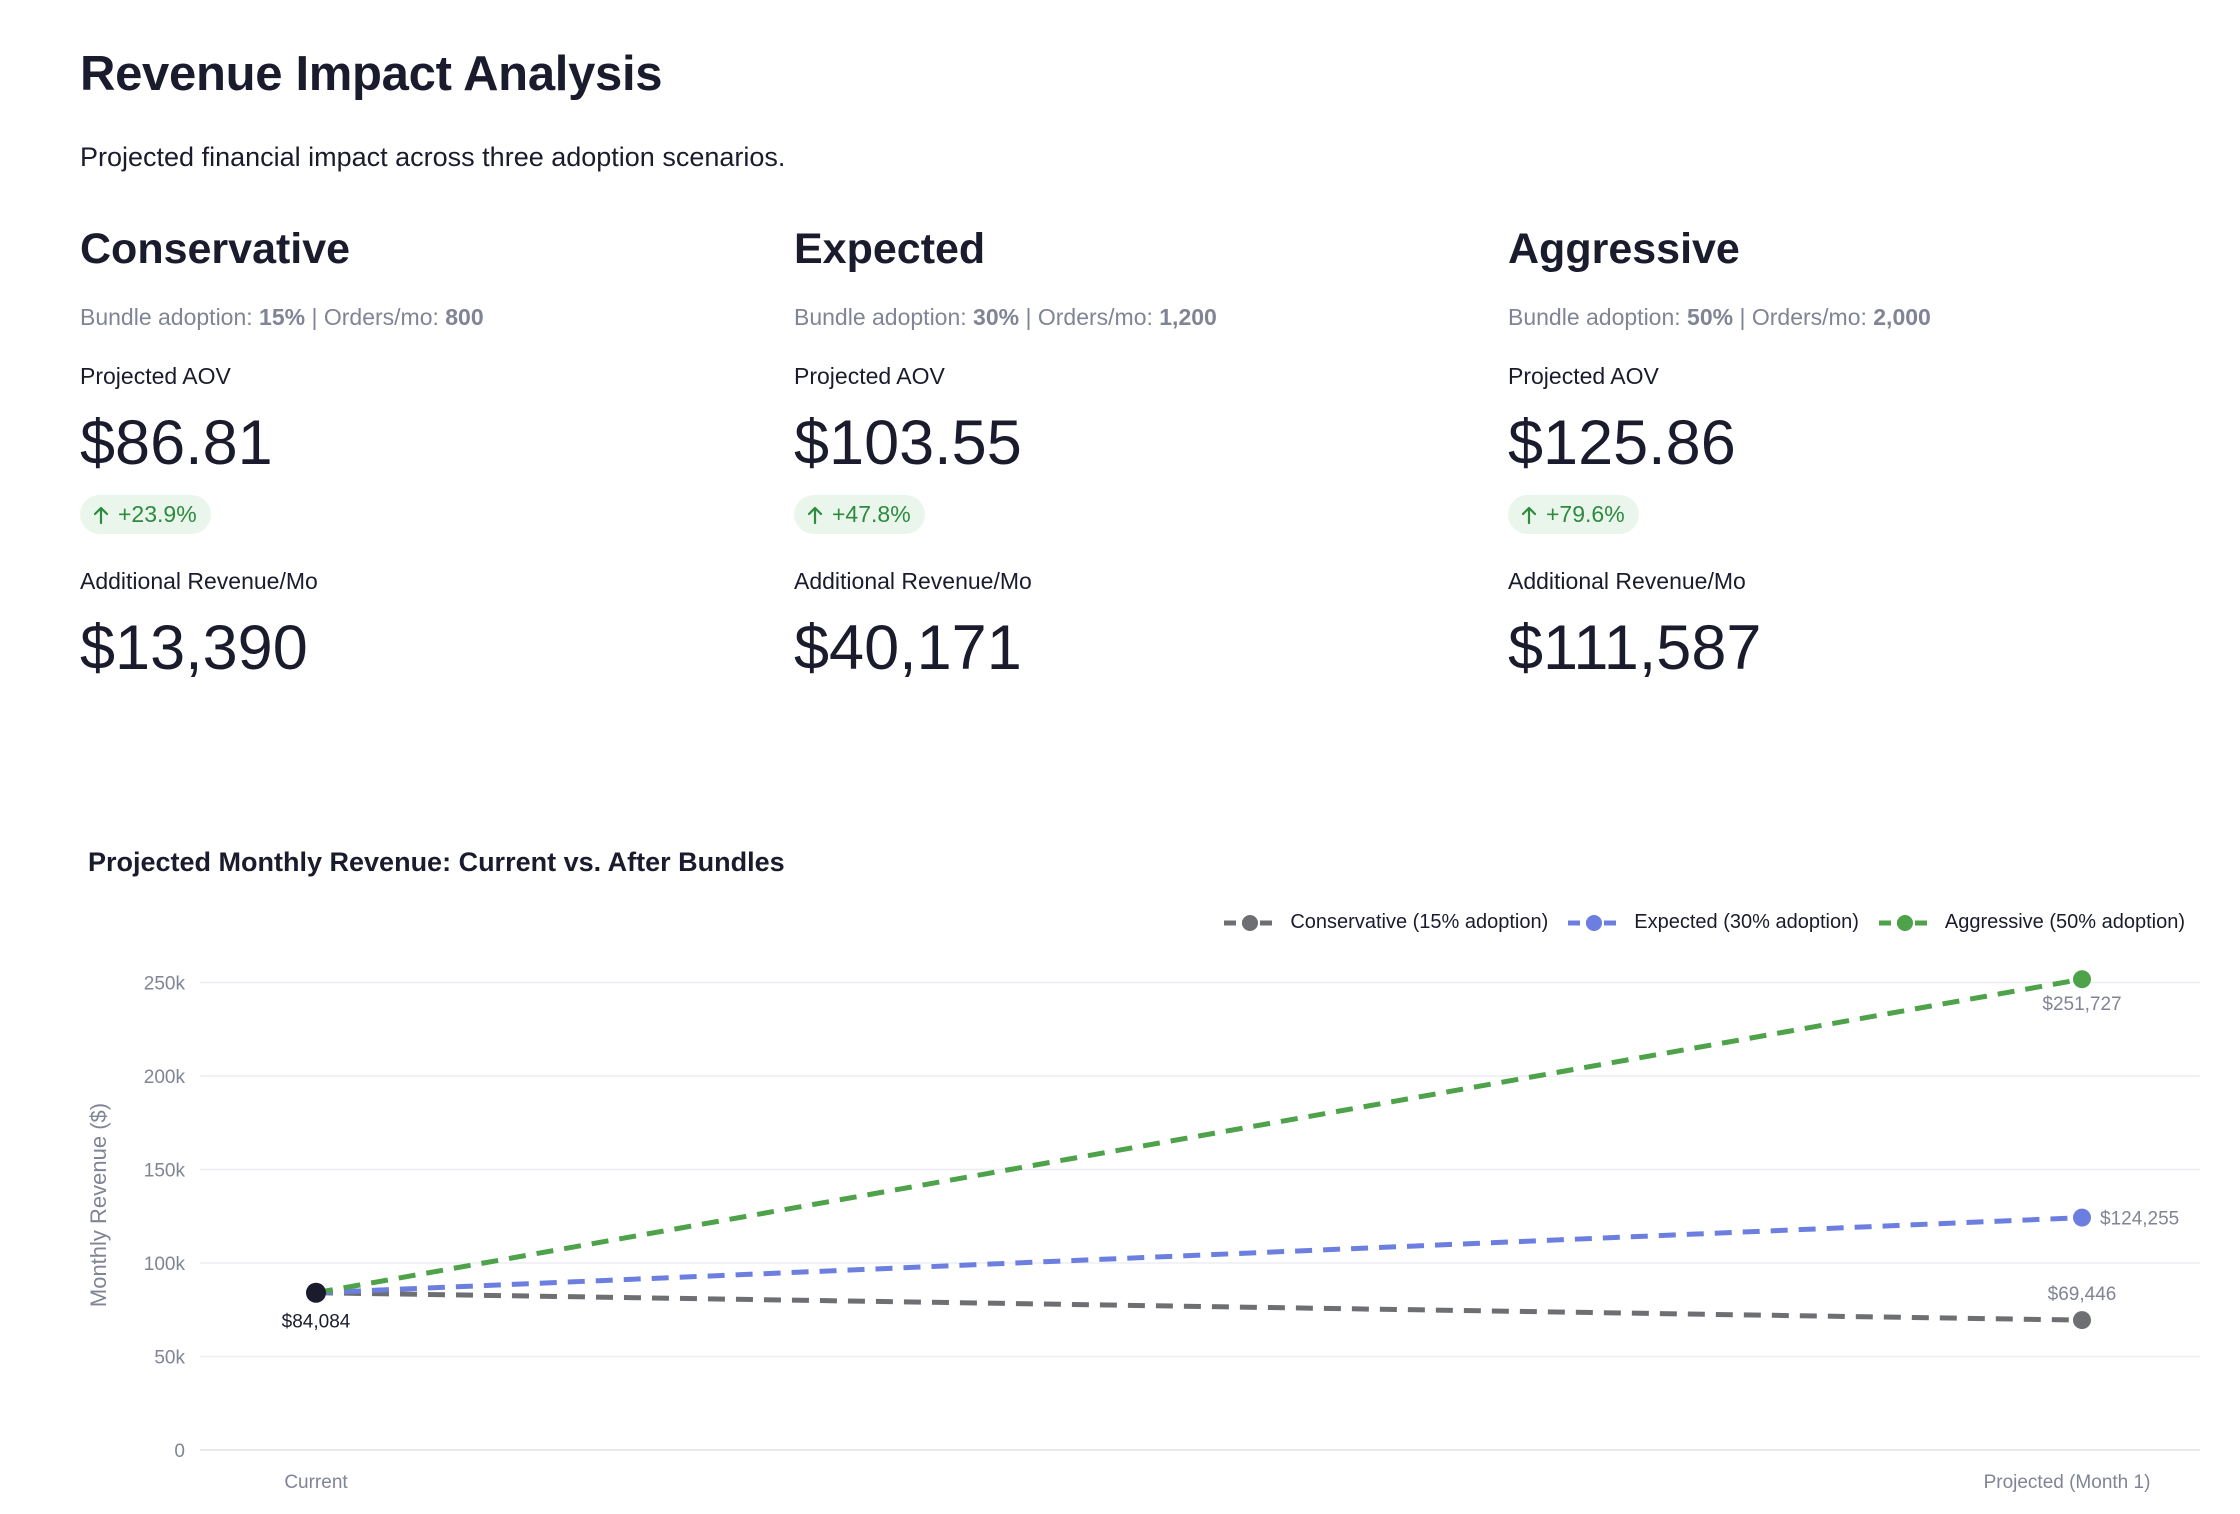 The image size is (2240, 1514). Describe the element at coordinates (215, 249) in the screenshot. I see `scenario-name: Conservative` at that location.